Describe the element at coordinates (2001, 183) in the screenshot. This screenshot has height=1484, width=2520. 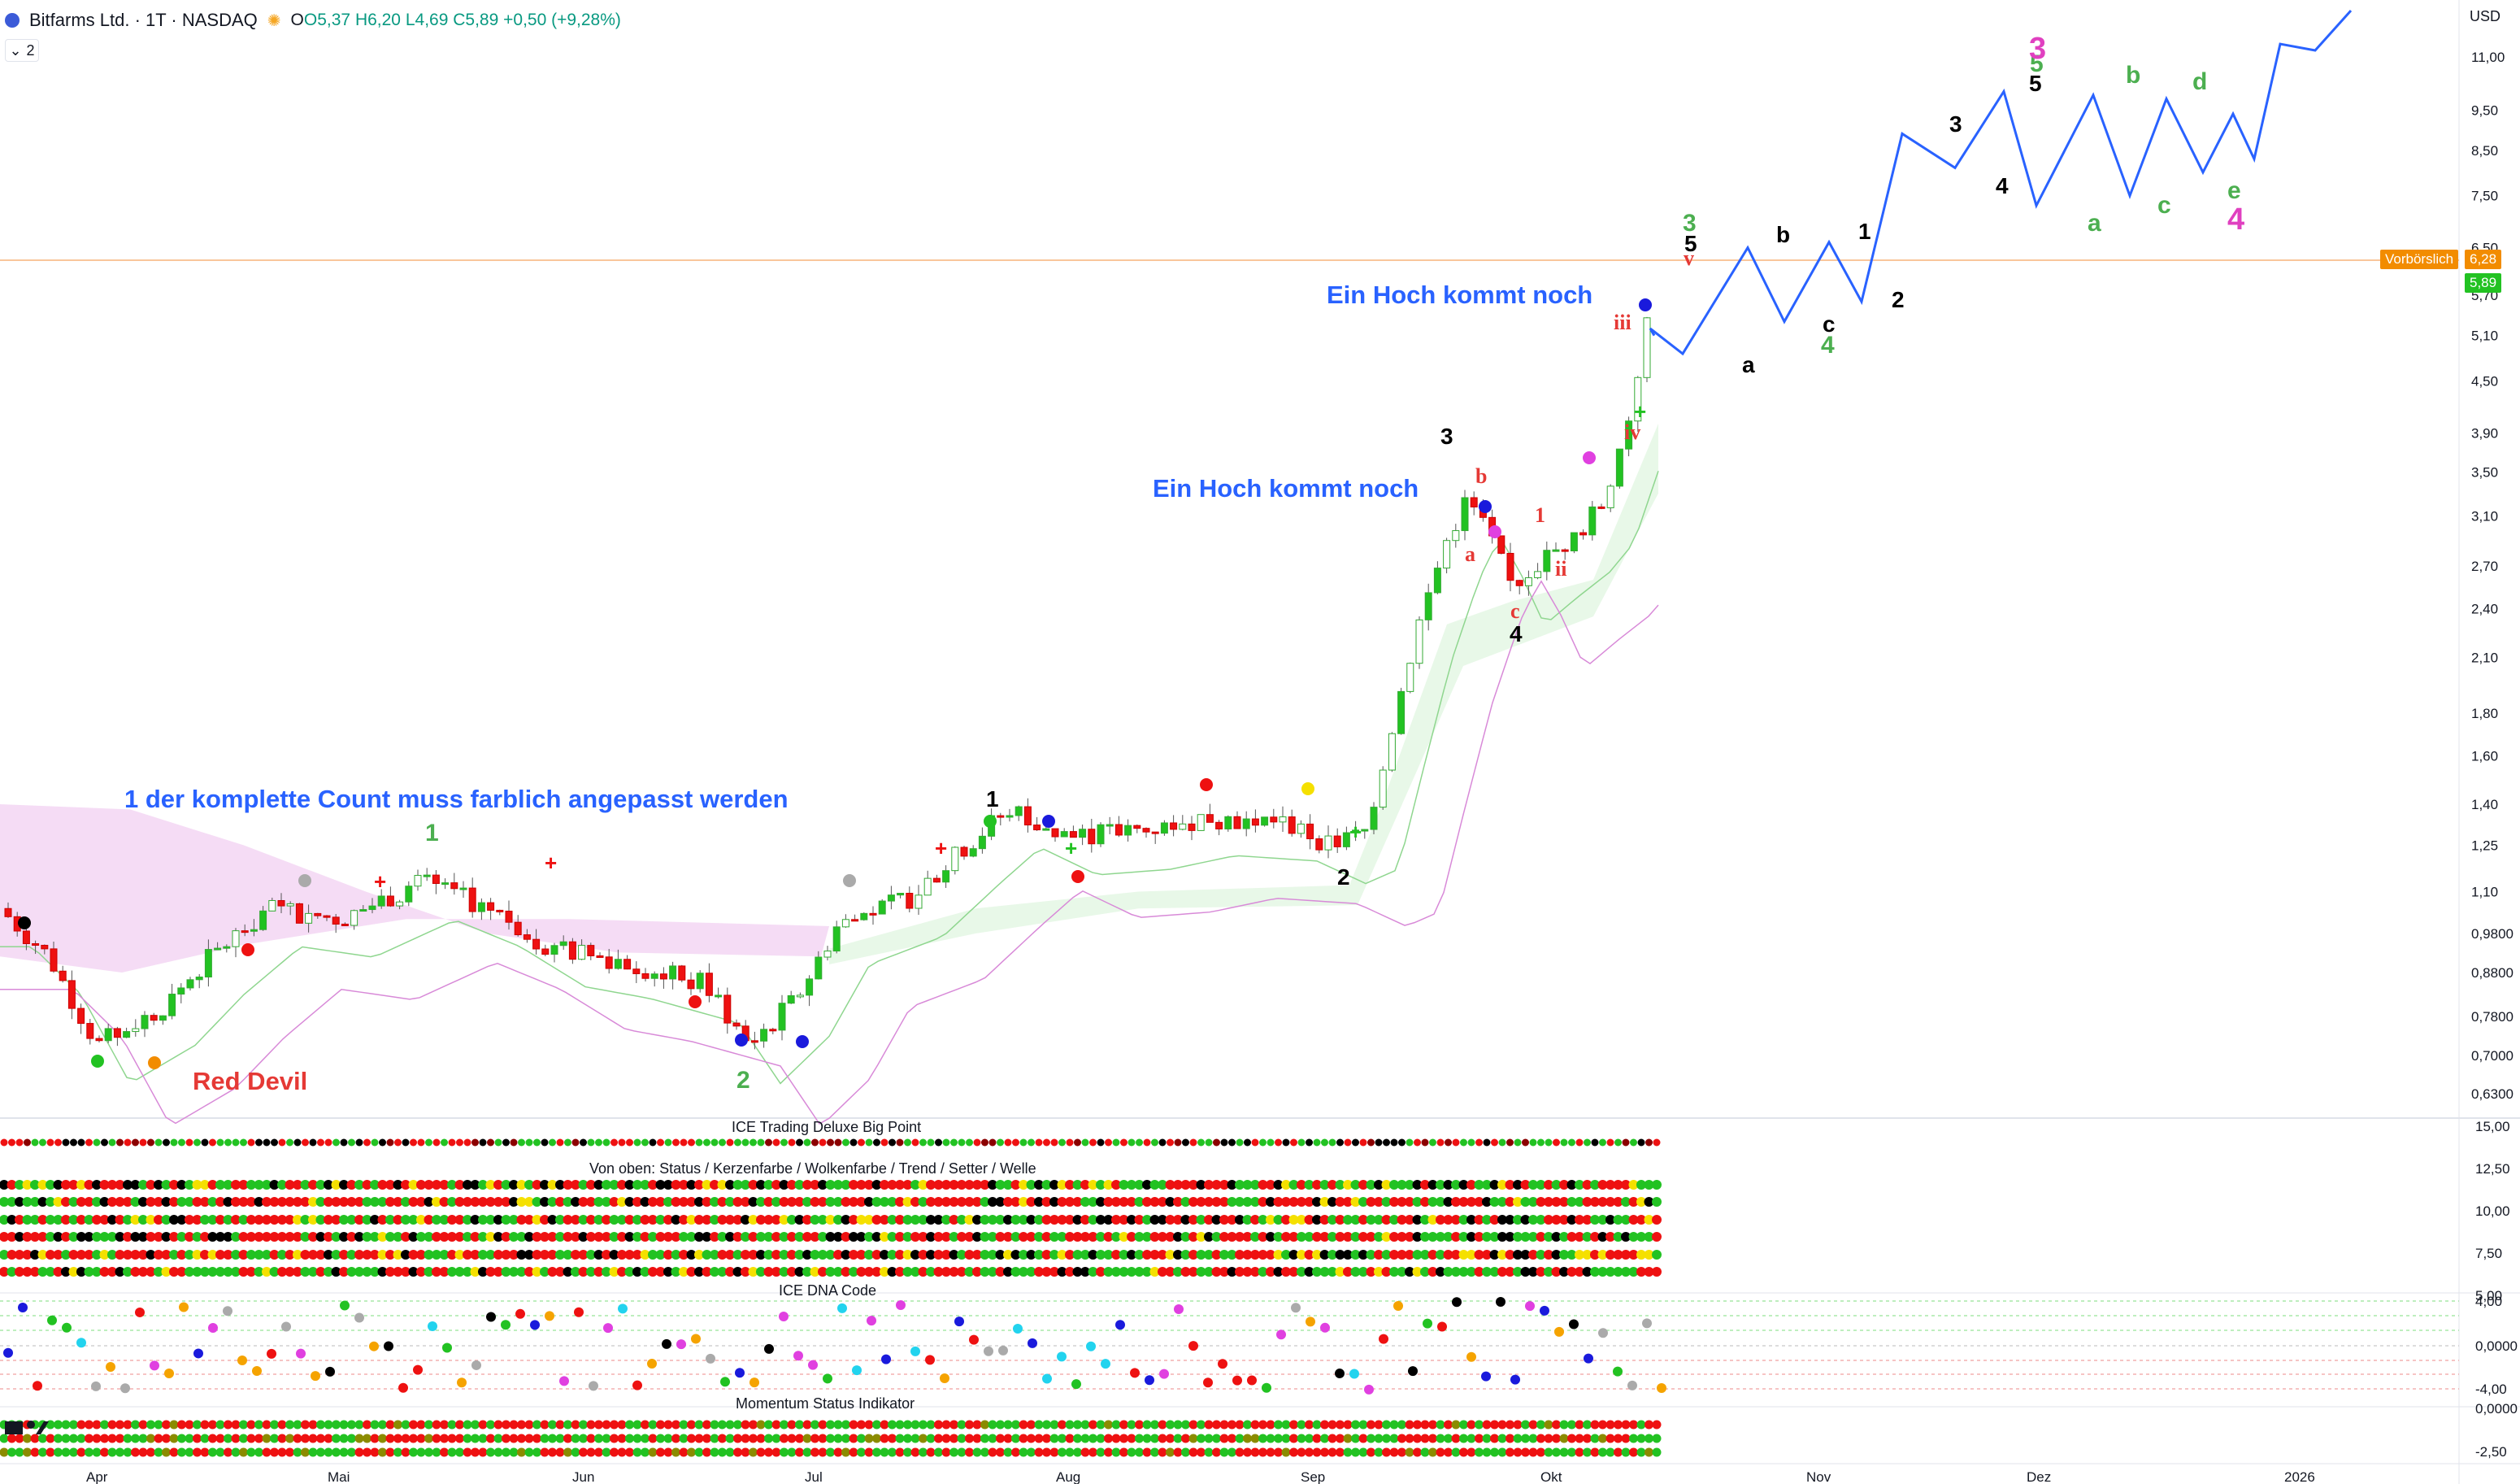
I see `wave-projection` at that location.